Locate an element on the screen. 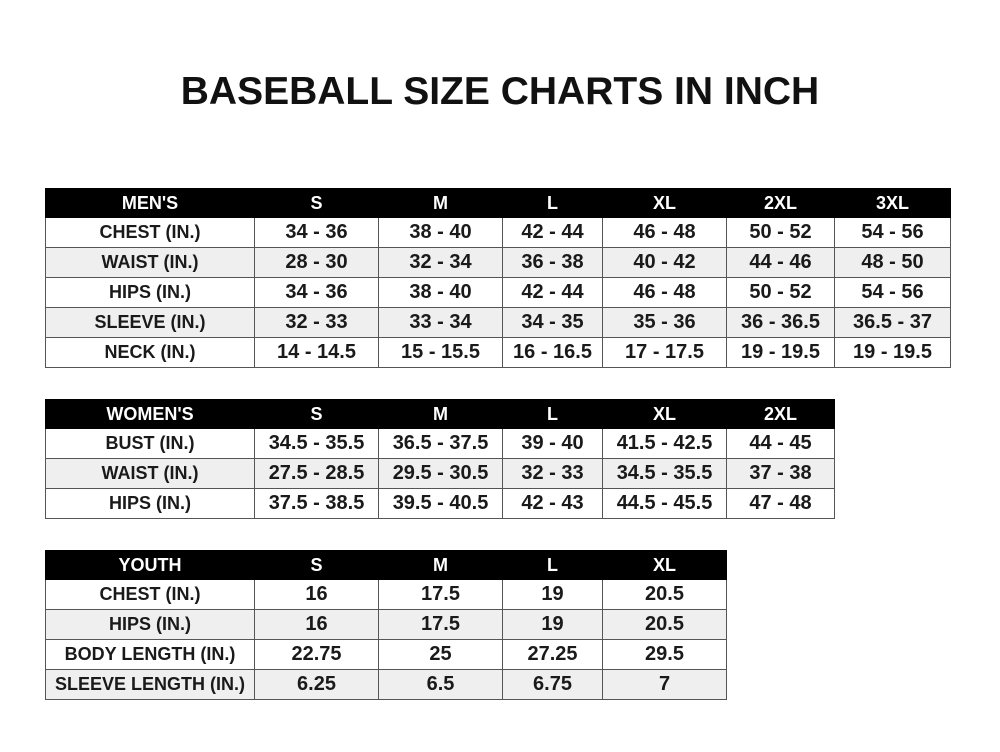 The height and width of the screenshot is (752, 1000). measurement-cell: 6.25 is located at coordinates (316, 684).